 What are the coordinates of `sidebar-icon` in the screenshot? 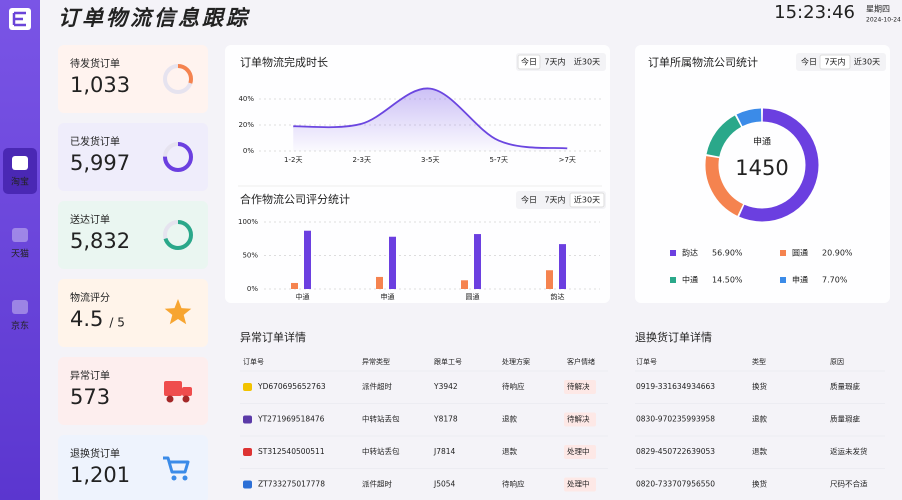 It's located at (20, 163).